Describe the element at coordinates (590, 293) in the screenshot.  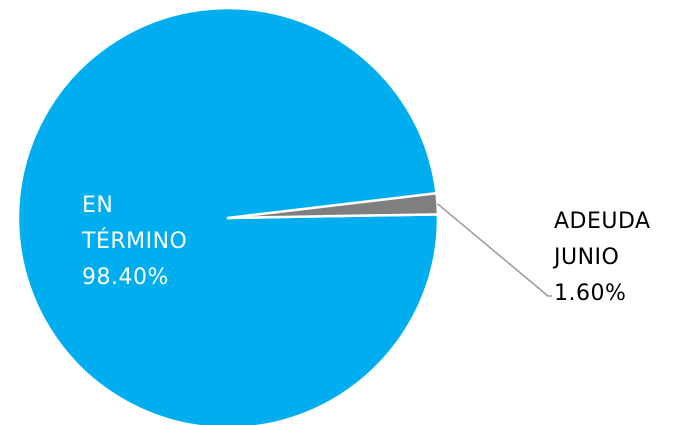
I see `slice-value-adeuda-junio: 1.60%` at that location.